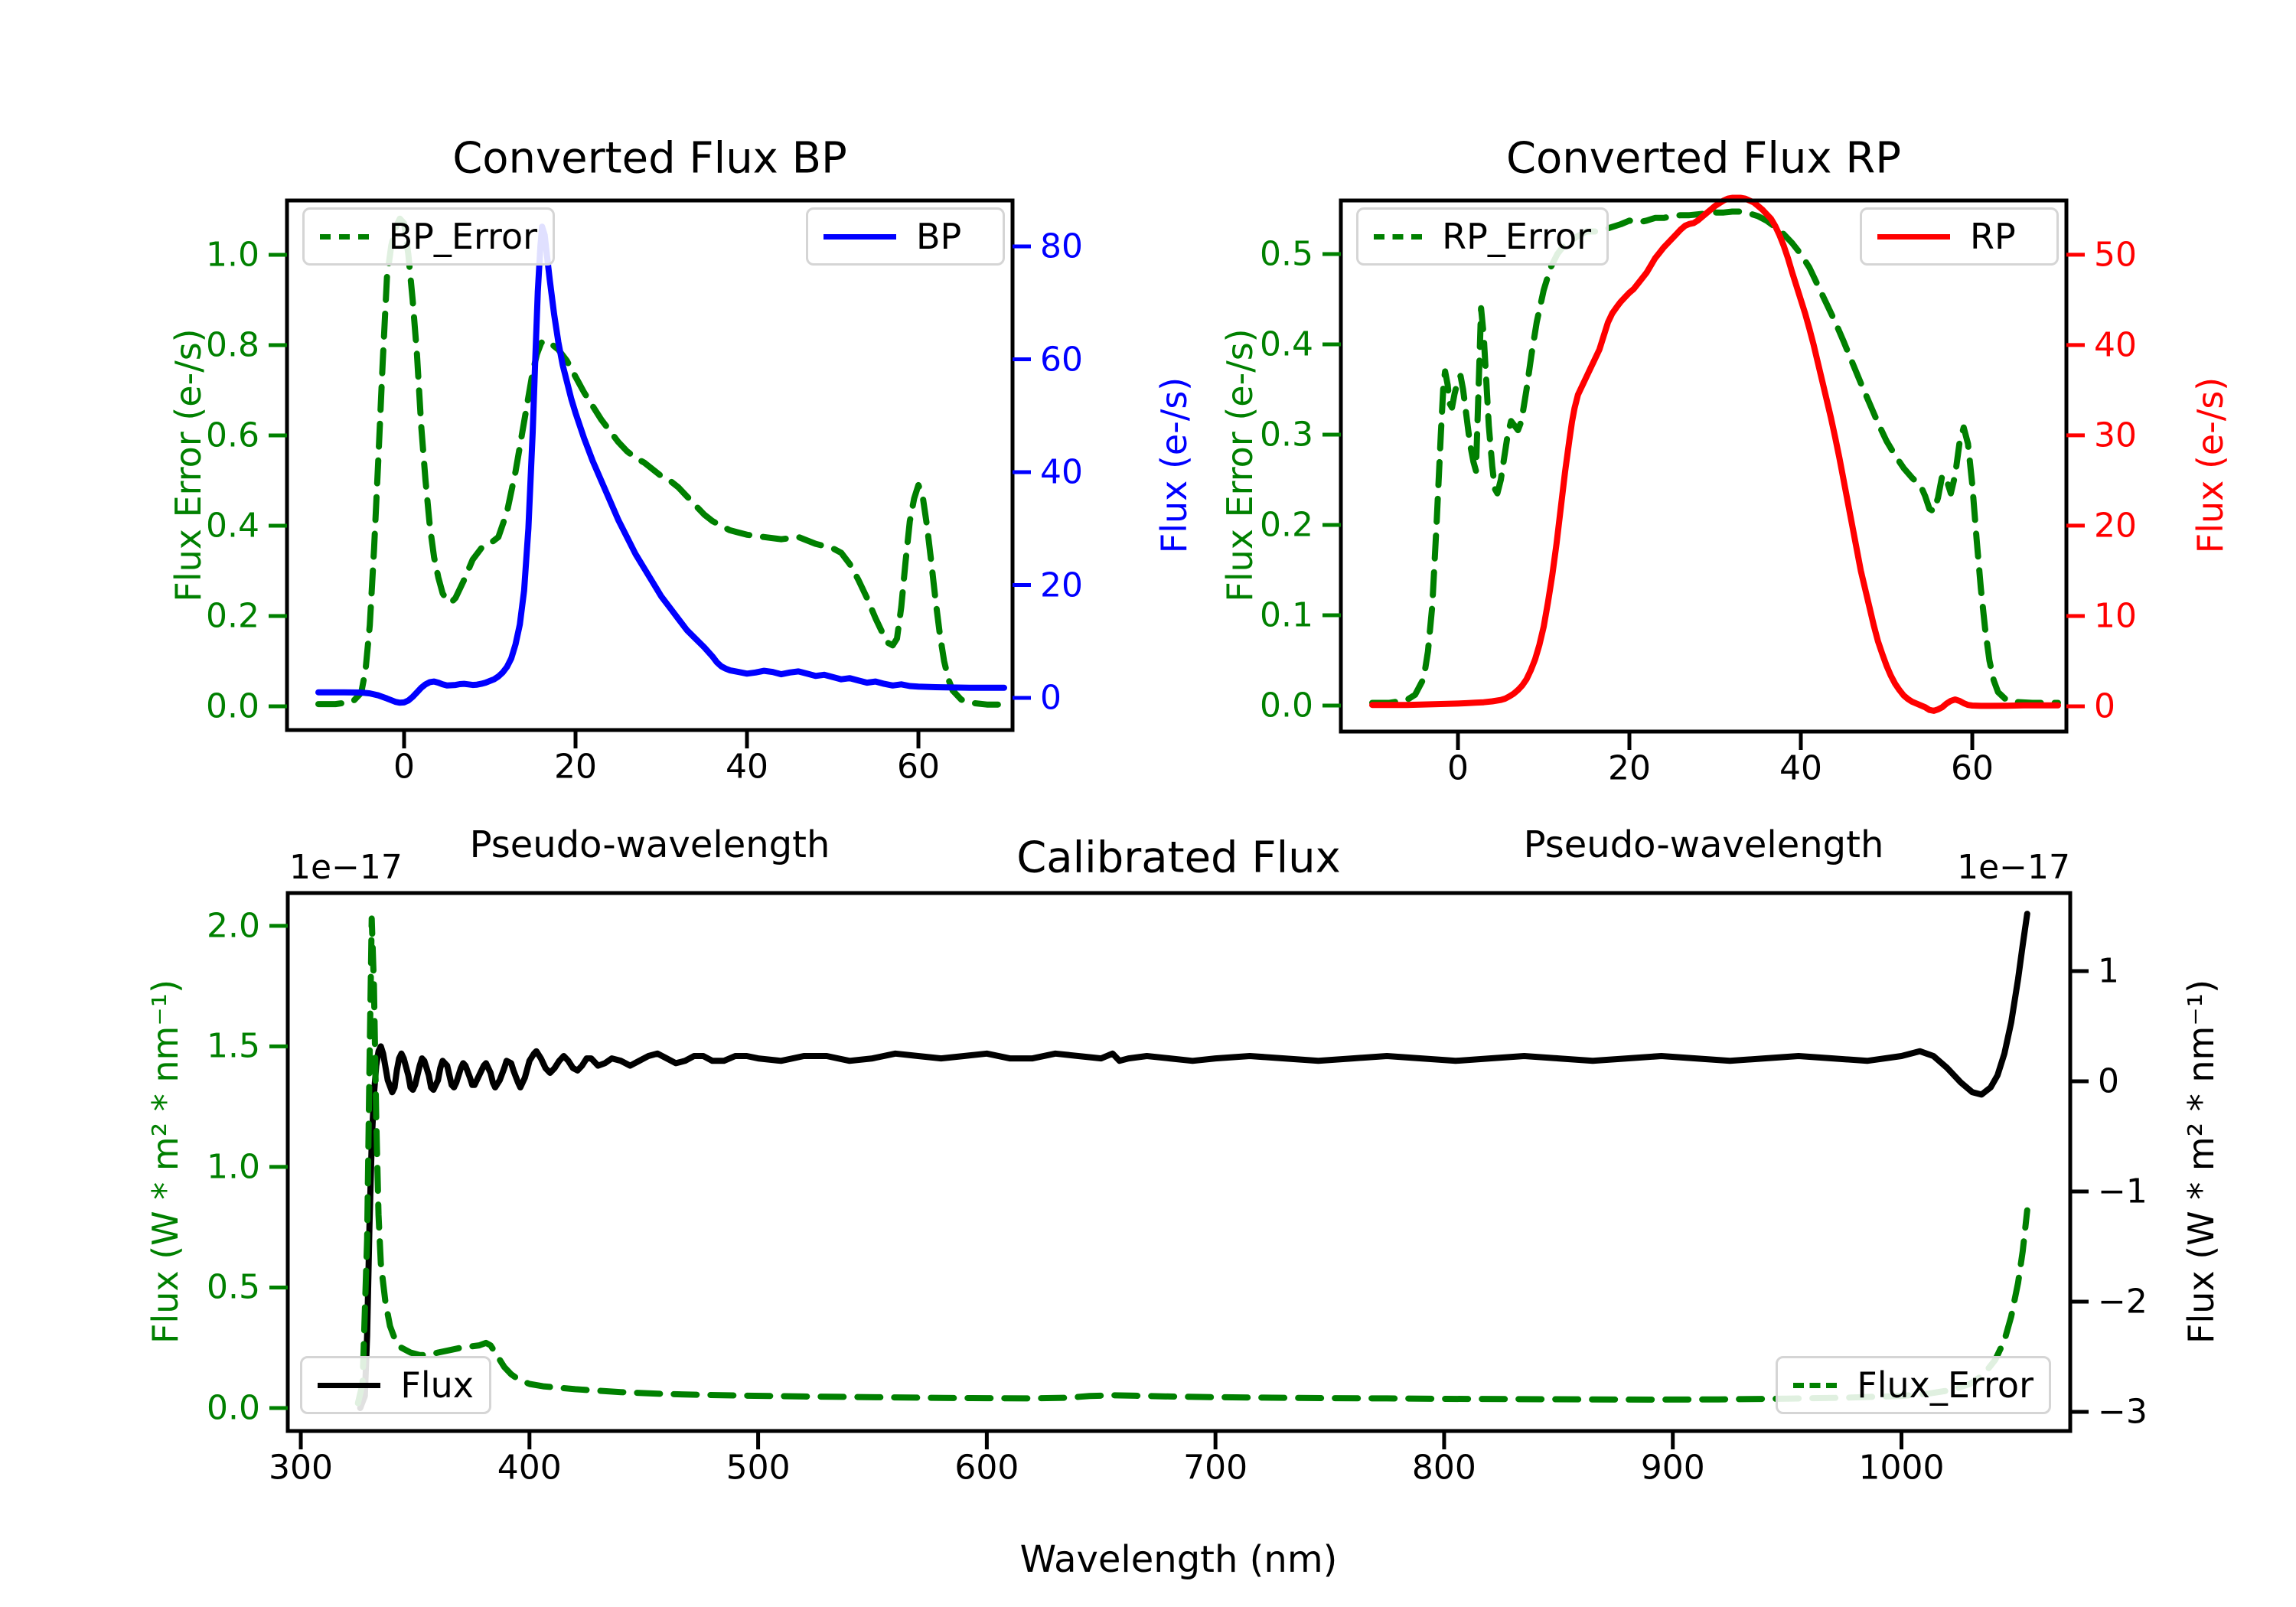 The height and width of the screenshot is (1607, 2296). Describe the element at coordinates (649, 158) in the screenshot. I see `bp-plot-title: Converted Flux BP` at that location.